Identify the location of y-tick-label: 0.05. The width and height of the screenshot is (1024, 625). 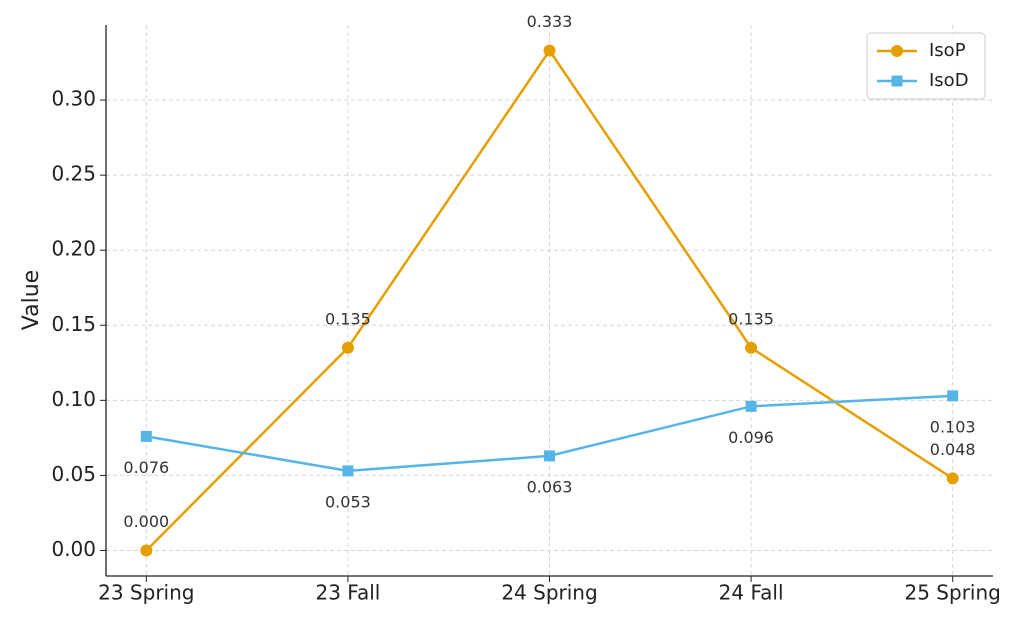
(73, 474).